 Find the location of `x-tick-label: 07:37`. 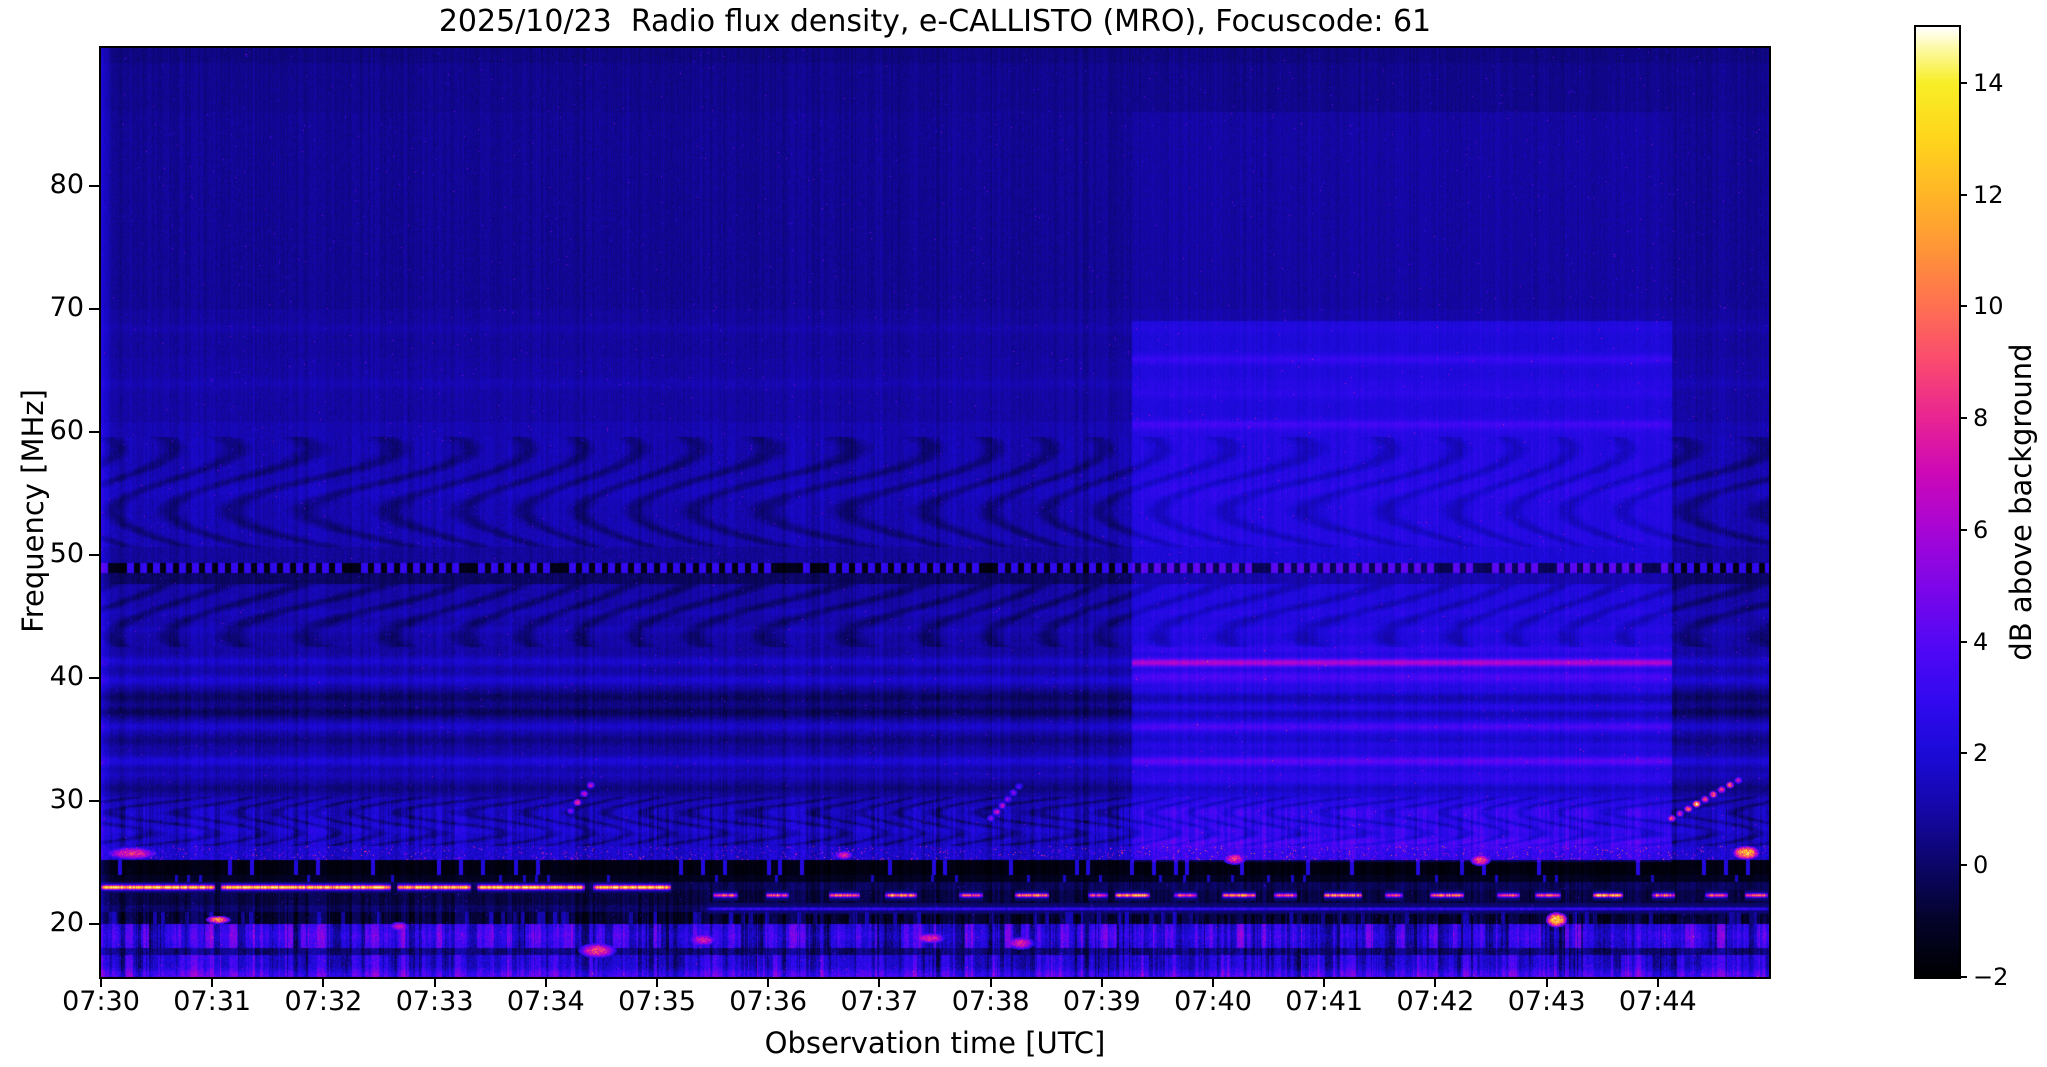

x-tick-label: 07:37 is located at coordinates (879, 1001).